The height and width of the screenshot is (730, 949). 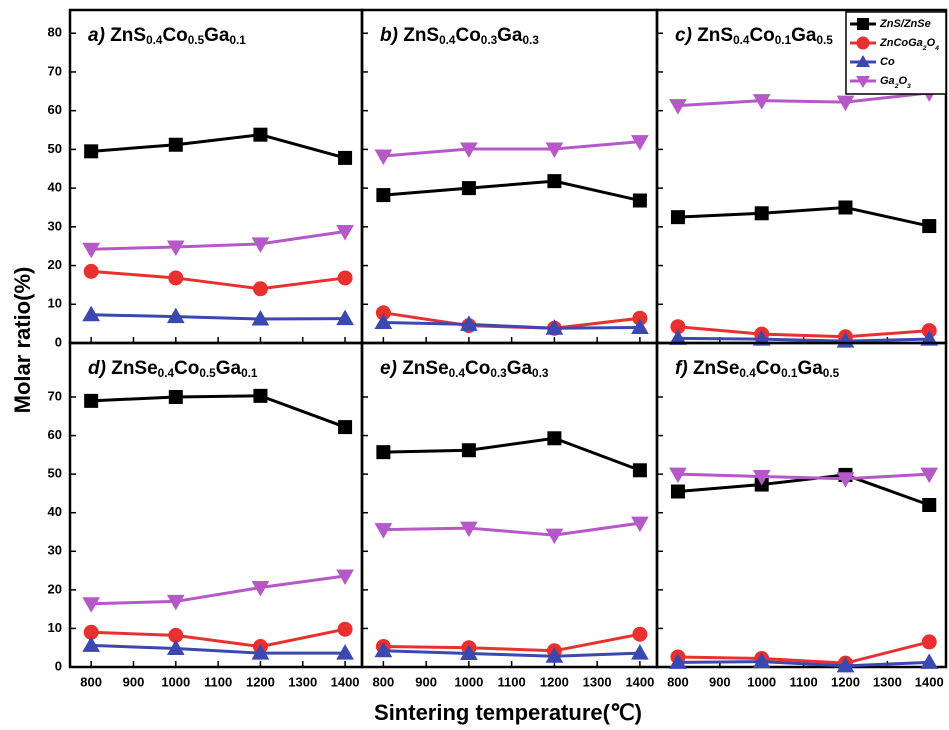 I want to click on y-tick-label: 10, so click(x=55, y=627).